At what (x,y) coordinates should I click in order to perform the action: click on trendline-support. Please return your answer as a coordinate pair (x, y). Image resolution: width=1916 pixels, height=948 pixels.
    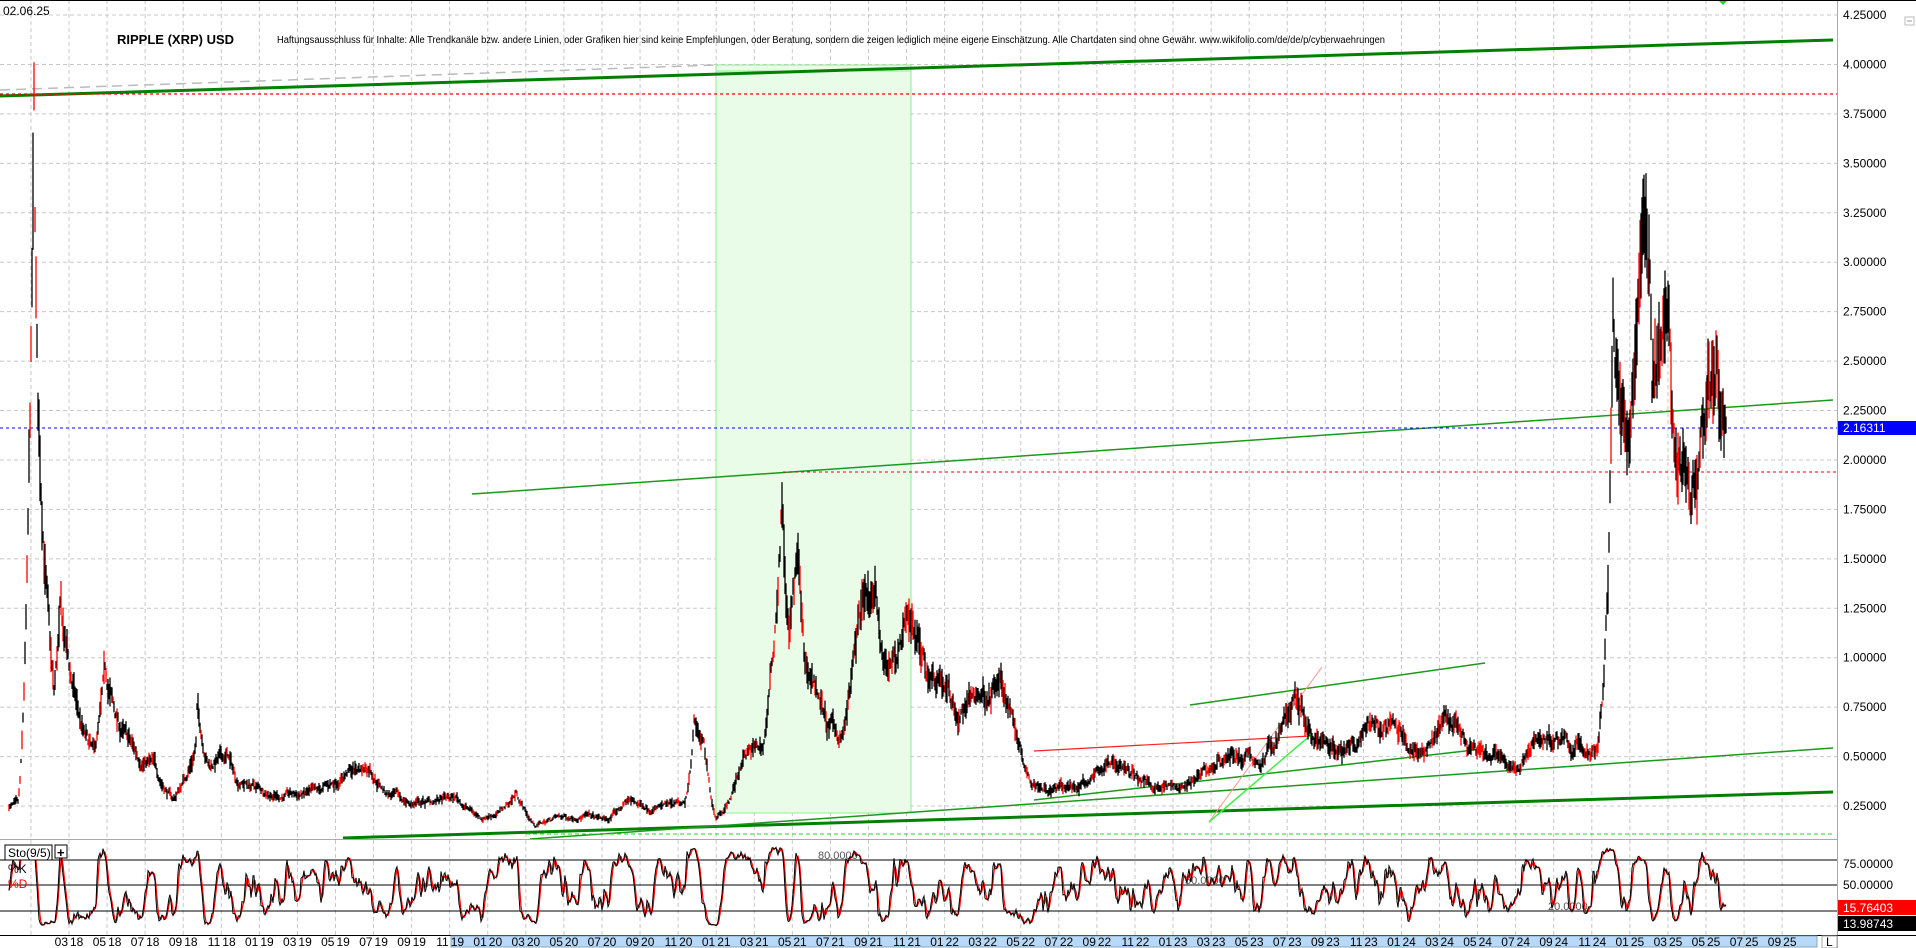
    Looking at the image, I should click on (1181, 793).